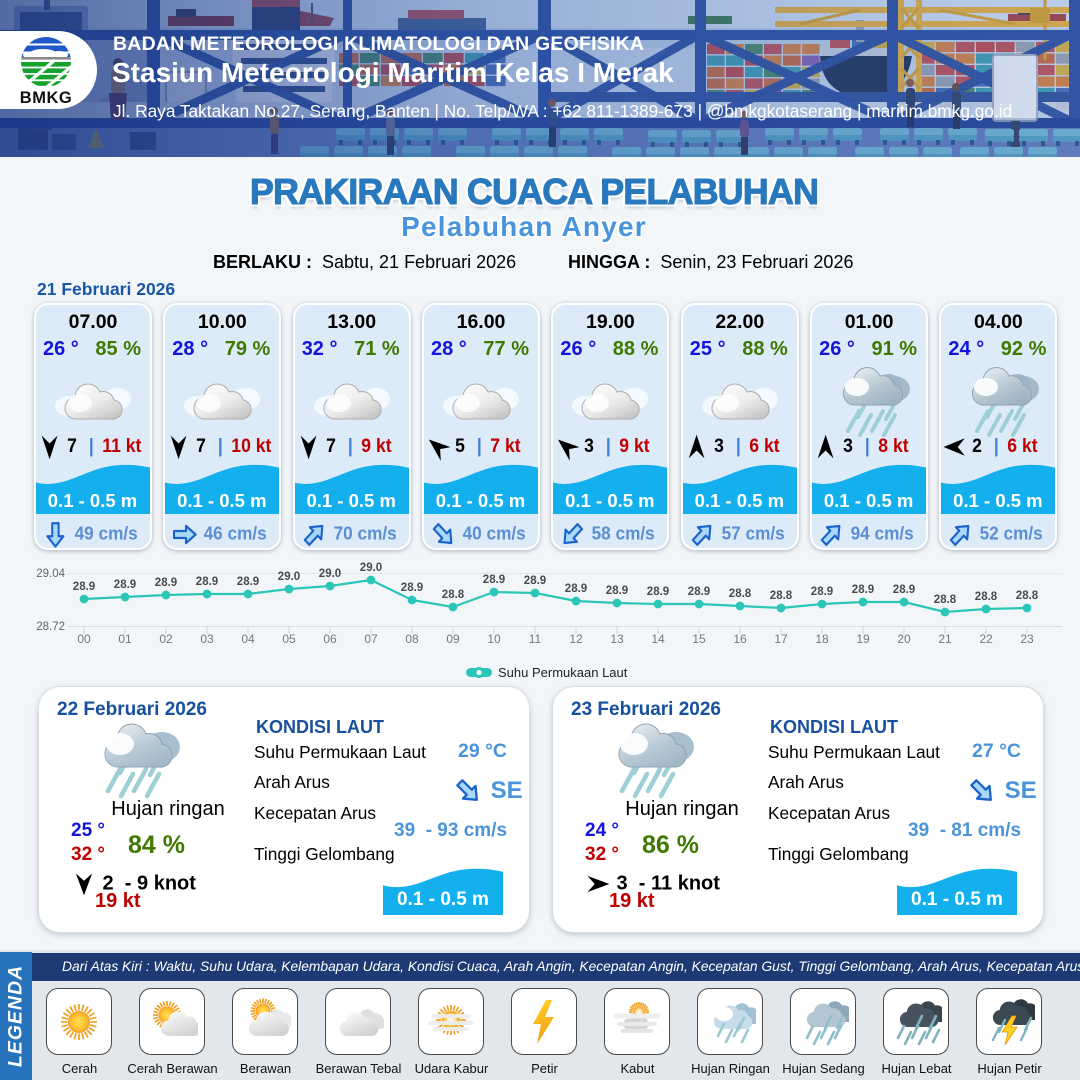 This screenshot has height=1080, width=1080. What do you see at coordinates (699, 639) in the screenshot?
I see `svg-text: 15` at bounding box center [699, 639].